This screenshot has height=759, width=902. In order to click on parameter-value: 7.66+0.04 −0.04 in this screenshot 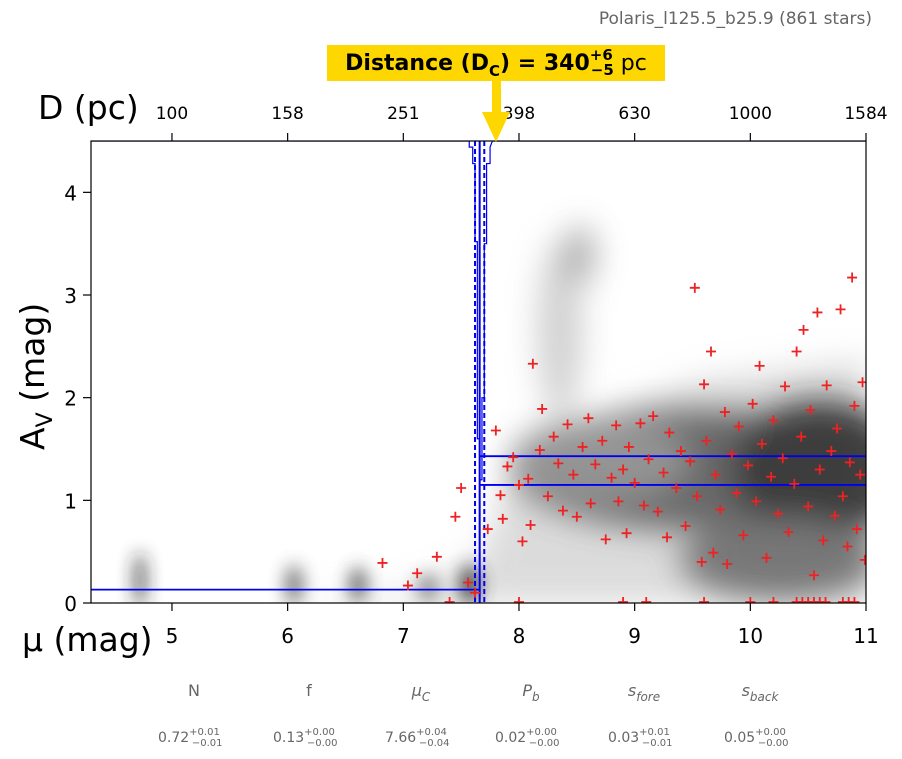, I will do `click(417, 738)`.